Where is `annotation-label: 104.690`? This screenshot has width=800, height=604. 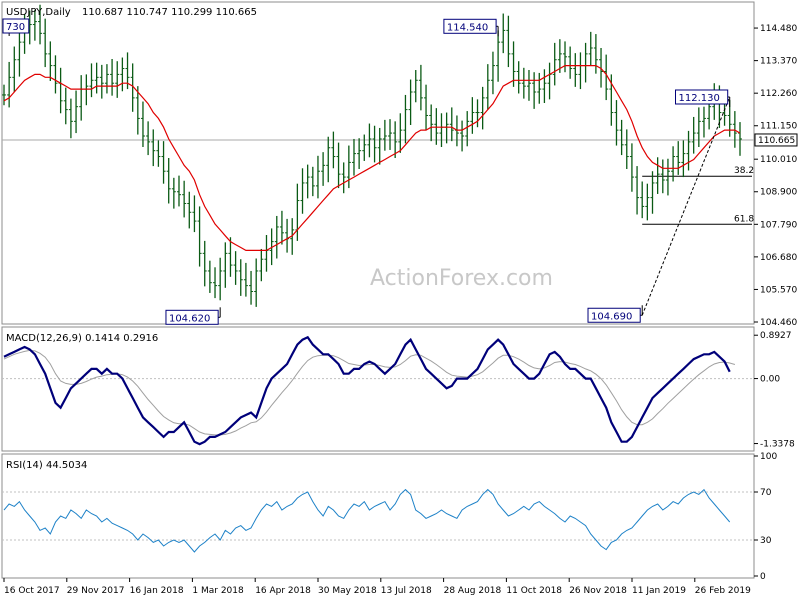 annotation-label: 104.690 is located at coordinates (611, 316).